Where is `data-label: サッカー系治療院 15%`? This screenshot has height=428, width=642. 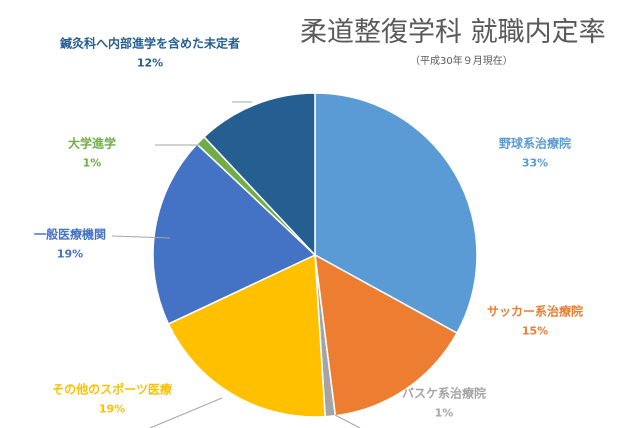 data-label: サッカー系治療院 15% is located at coordinates (535, 320).